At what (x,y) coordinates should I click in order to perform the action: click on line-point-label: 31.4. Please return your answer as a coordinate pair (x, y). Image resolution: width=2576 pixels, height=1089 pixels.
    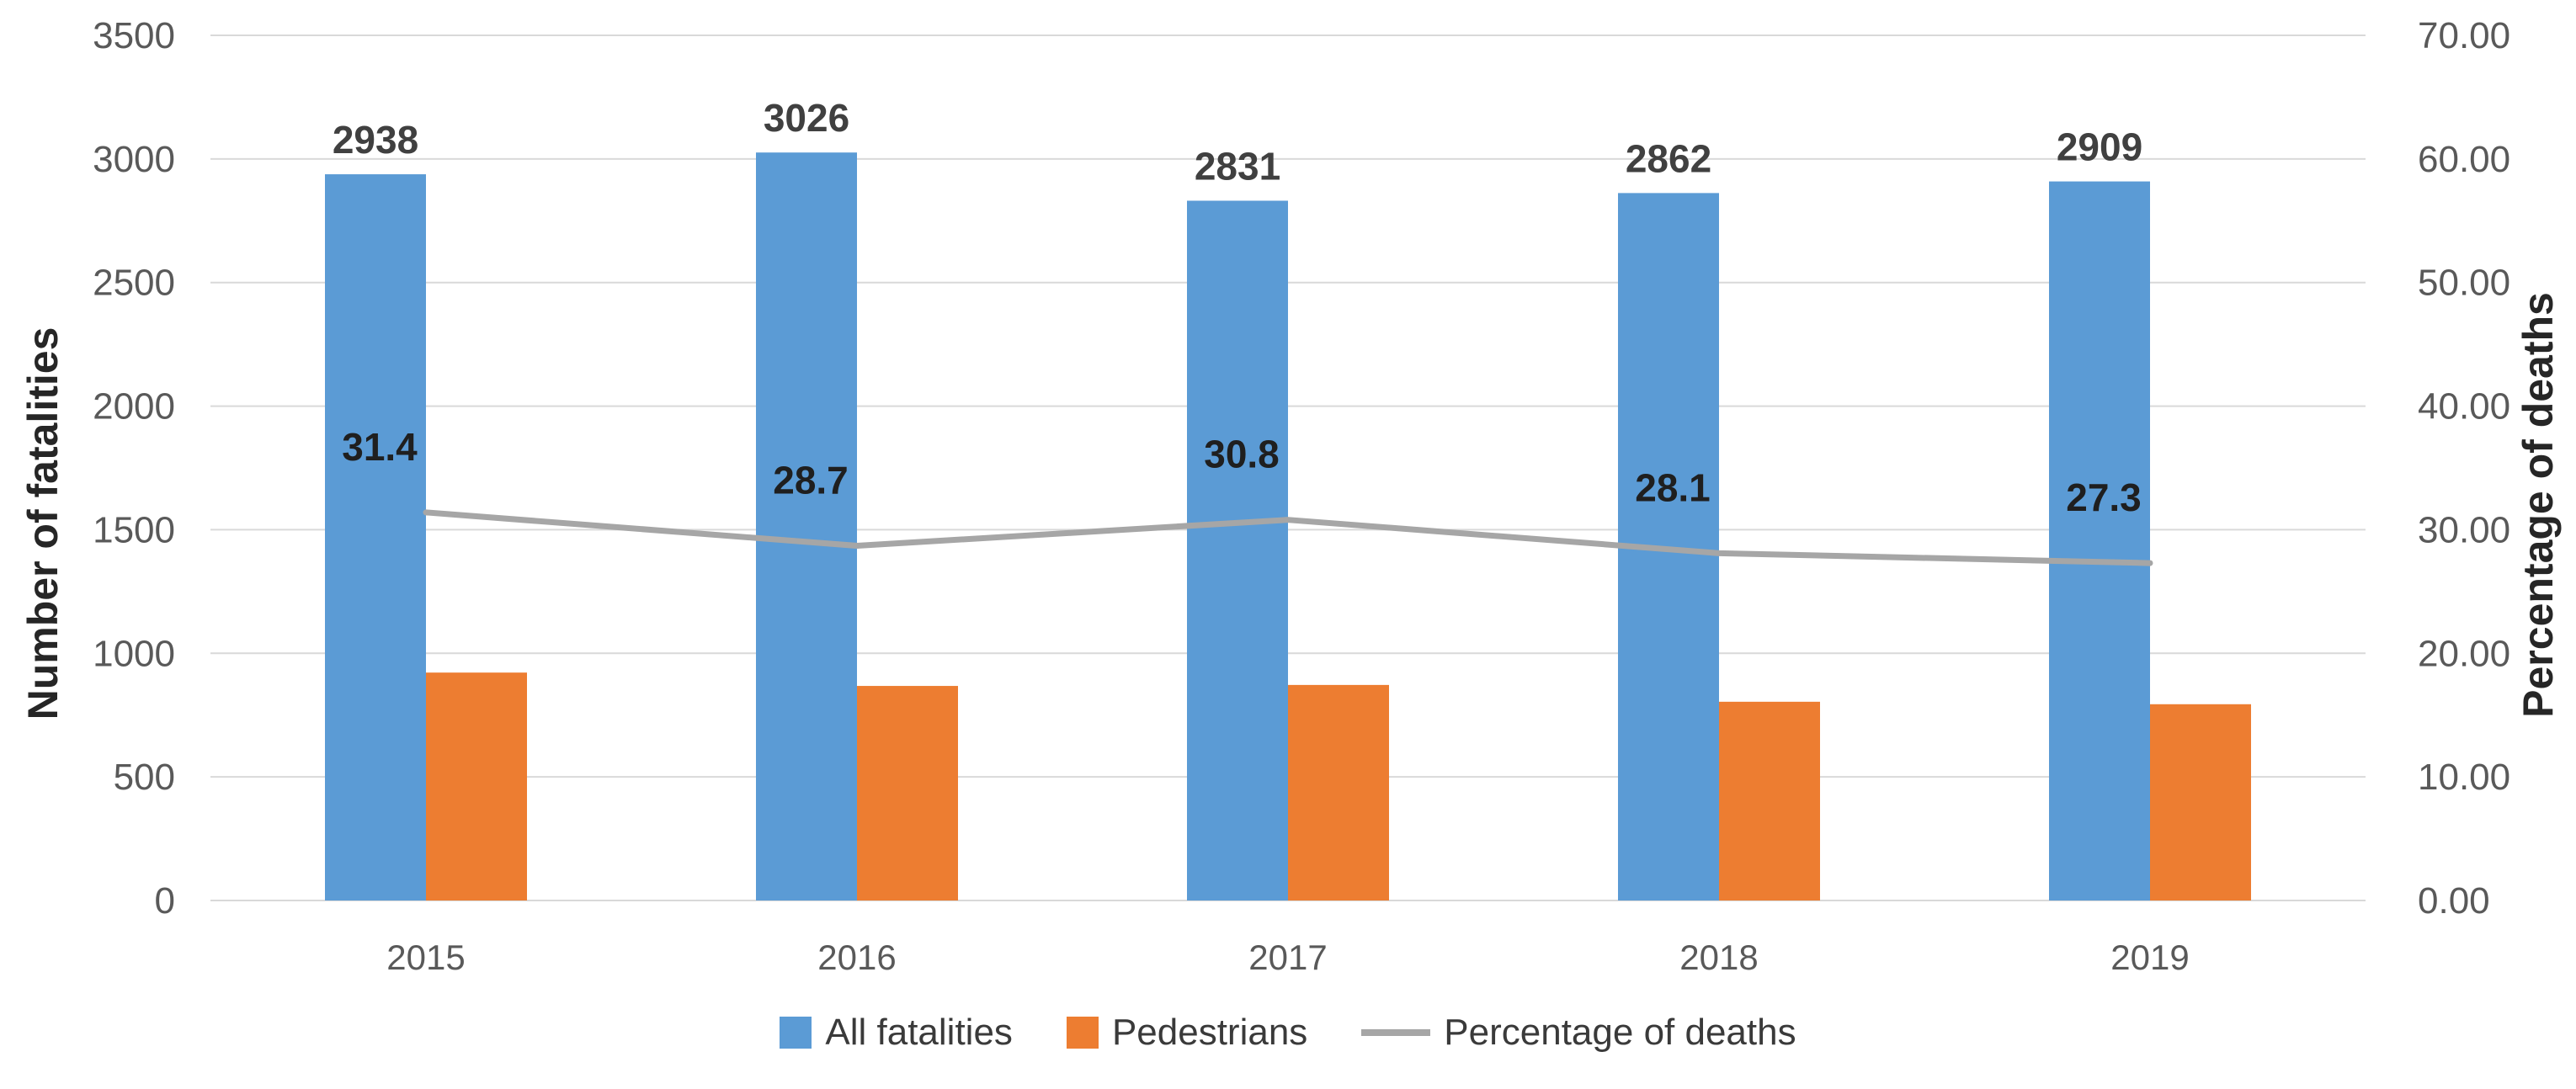
    Looking at the image, I should click on (380, 447).